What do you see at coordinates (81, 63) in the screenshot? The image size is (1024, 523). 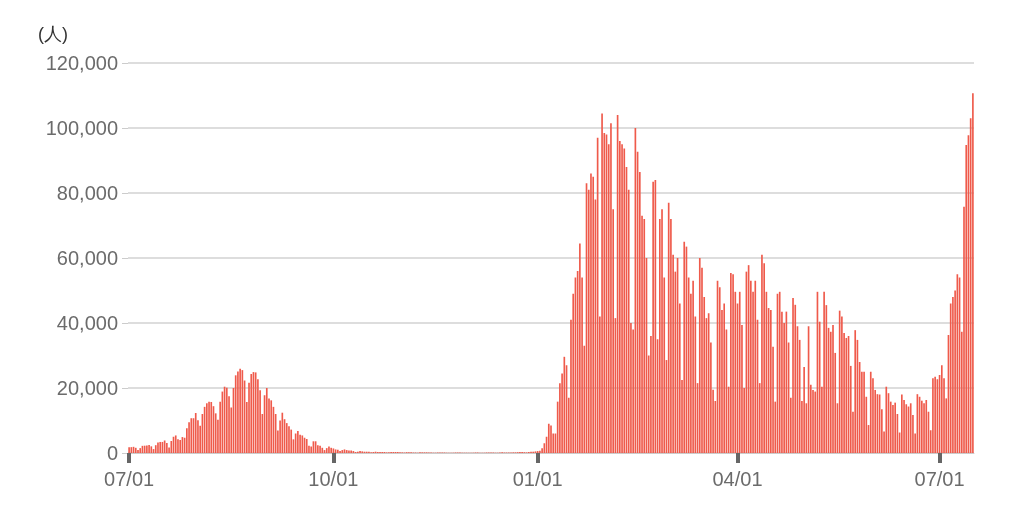 I see `y-tick-label: 120,000` at bounding box center [81, 63].